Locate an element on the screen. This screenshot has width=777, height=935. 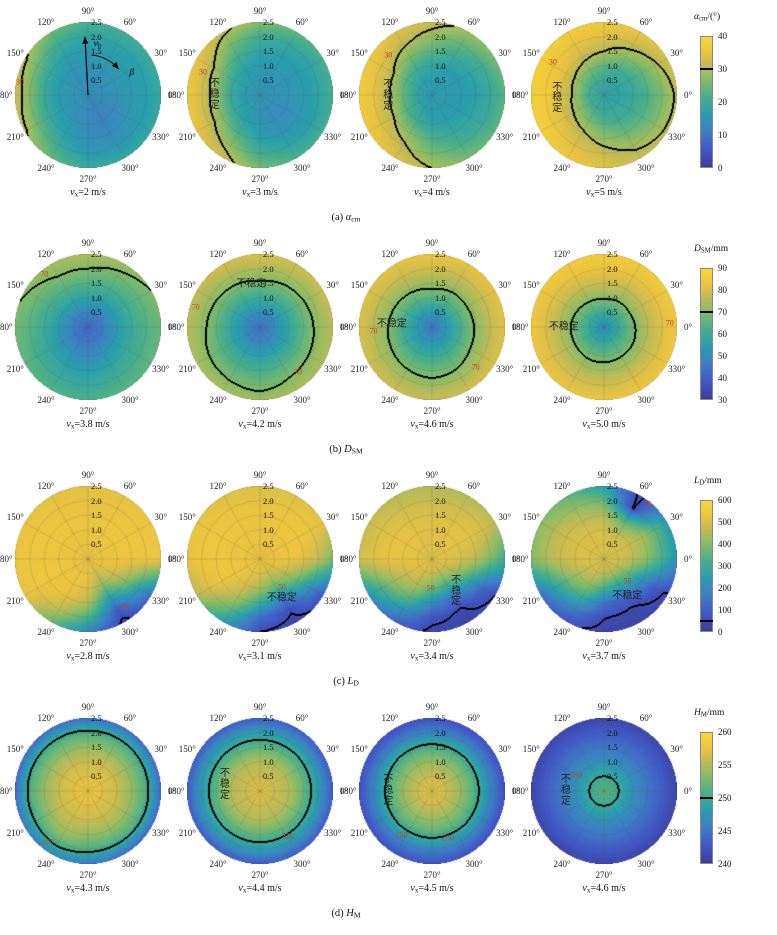
vx-speed-label: vx=2 m/s is located at coordinates (88, 193).